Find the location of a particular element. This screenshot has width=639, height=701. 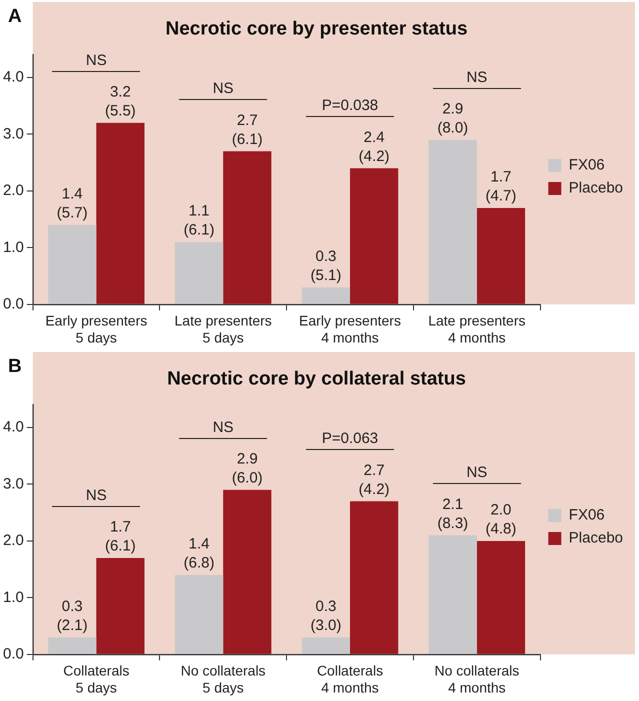

data-label: 1.4 (5.7) is located at coordinates (72, 204).